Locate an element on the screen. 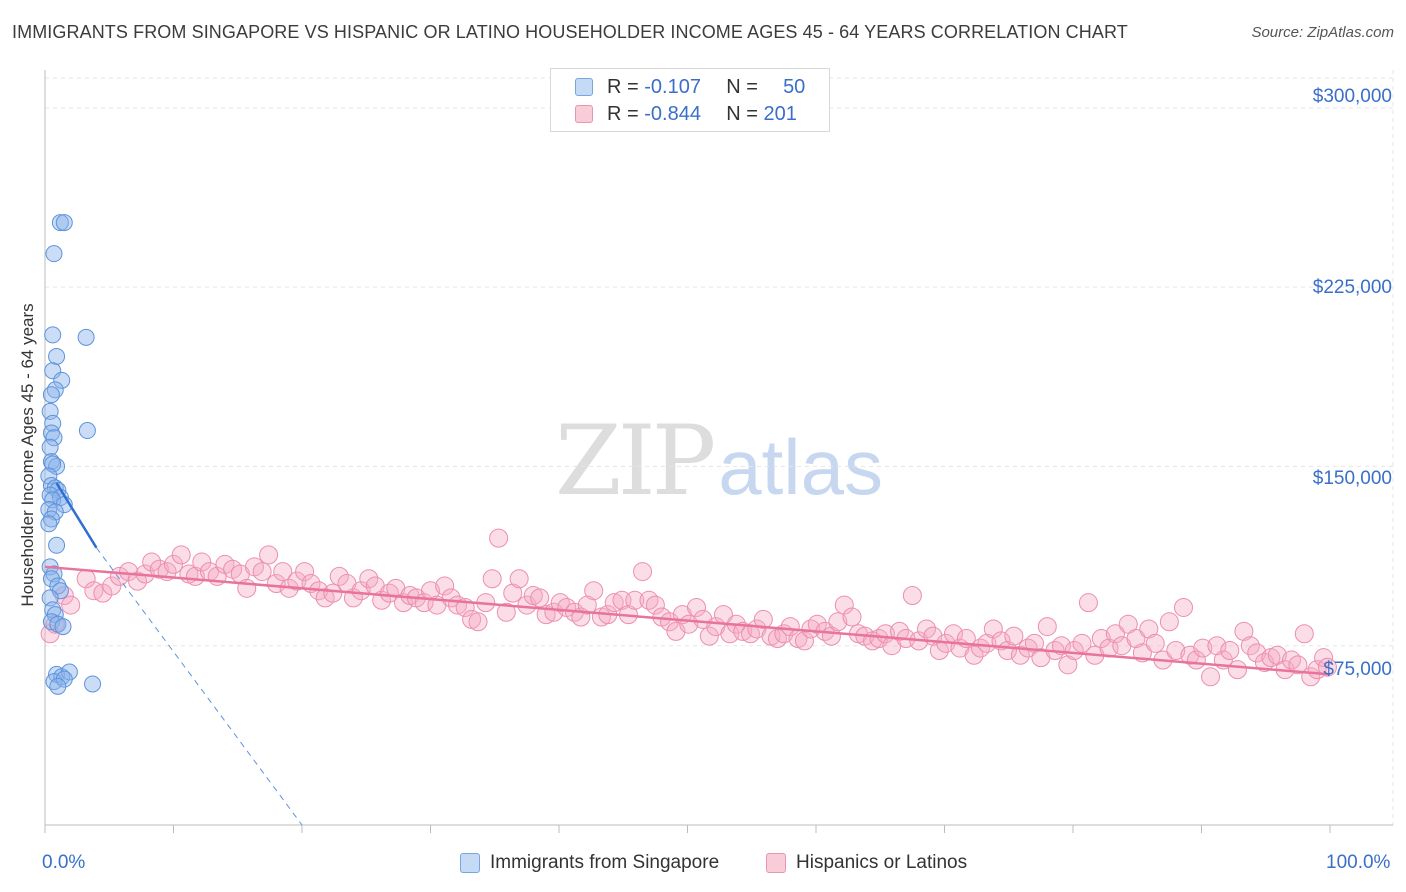 This screenshot has width=1406, height=892. stats-legend-row-singapore: R = -0.107 N = 50 is located at coordinates (690, 87).